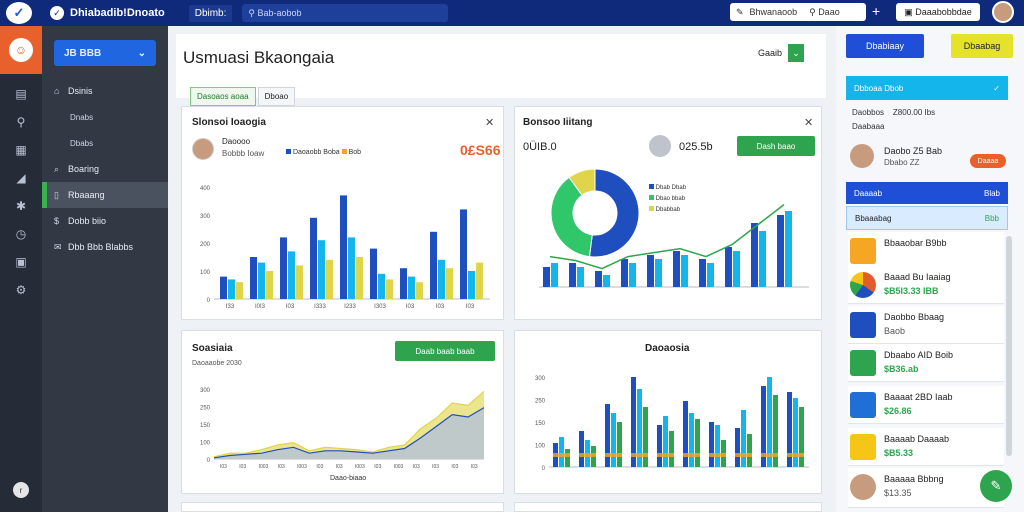 The image size is (1024, 512). Describe the element at coordinates (1003, 12) in the screenshot. I see `avatar` at that location.